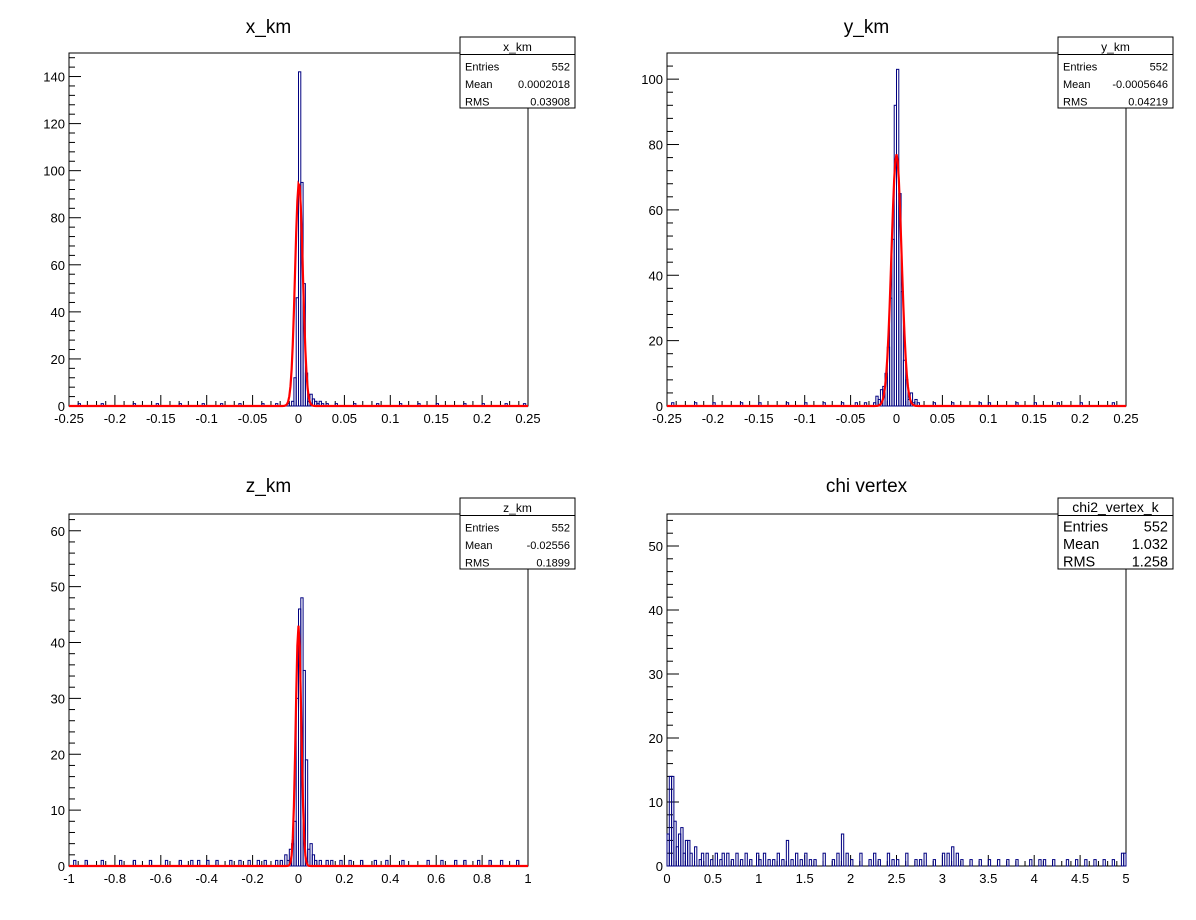 The height and width of the screenshot is (920, 1196). What do you see at coordinates (850, 878) in the screenshot?
I see `x-tick-label: 2` at bounding box center [850, 878].